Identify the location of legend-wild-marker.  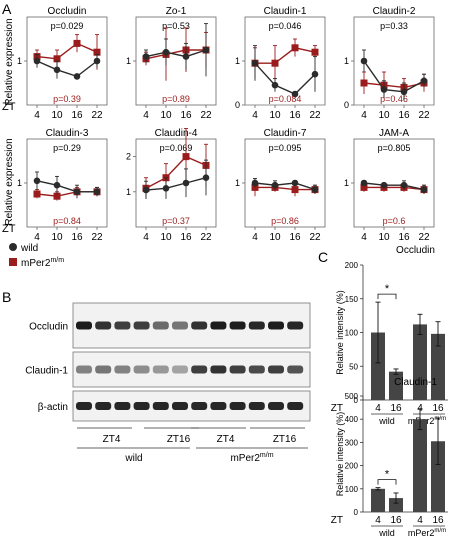
(13, 247).